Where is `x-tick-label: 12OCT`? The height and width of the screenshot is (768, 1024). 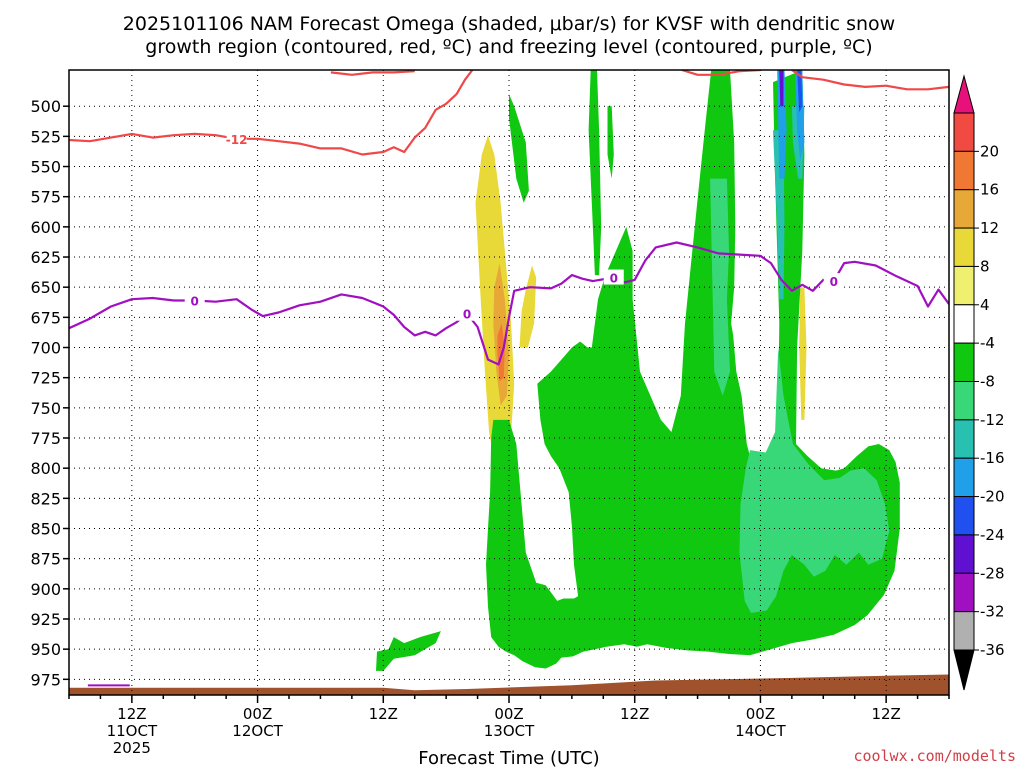
x-tick-label: 12OCT is located at coordinates (257, 731).